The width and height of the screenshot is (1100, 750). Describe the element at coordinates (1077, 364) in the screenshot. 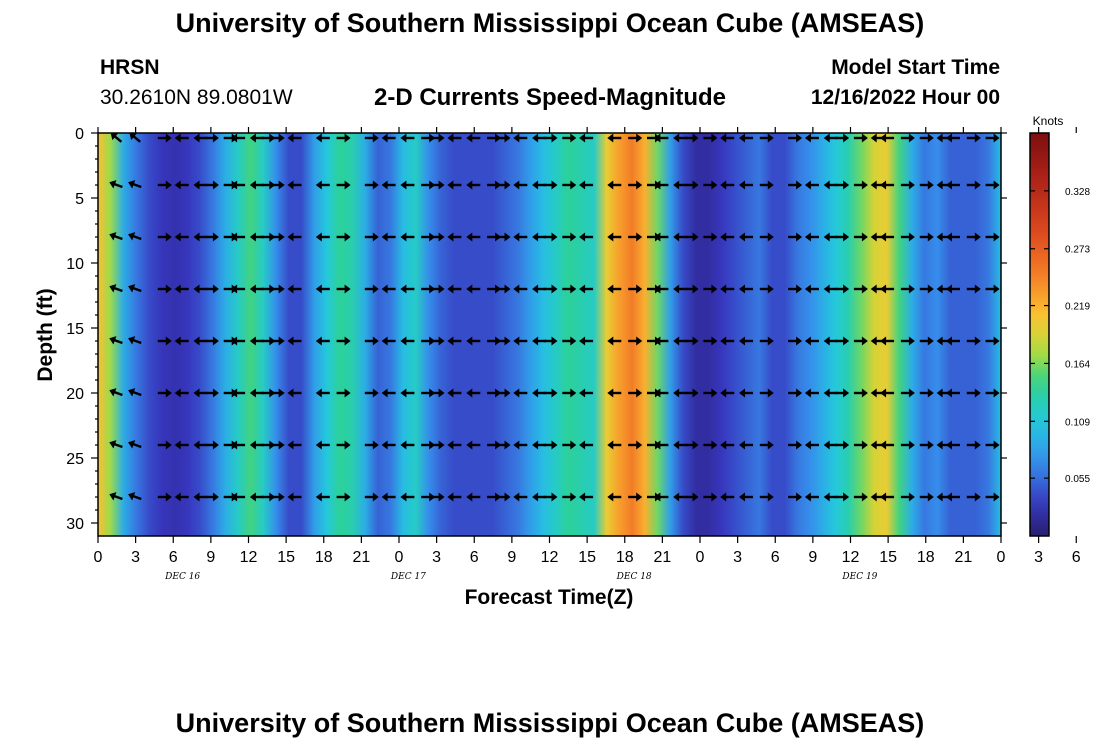

I see `colorbar-tick-label: 0.164` at that location.